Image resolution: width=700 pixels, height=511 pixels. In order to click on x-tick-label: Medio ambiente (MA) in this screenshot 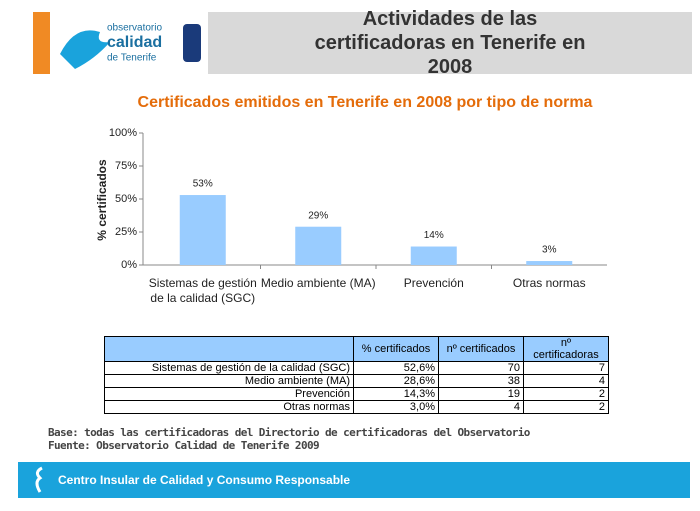, I will do `click(318, 283)`.